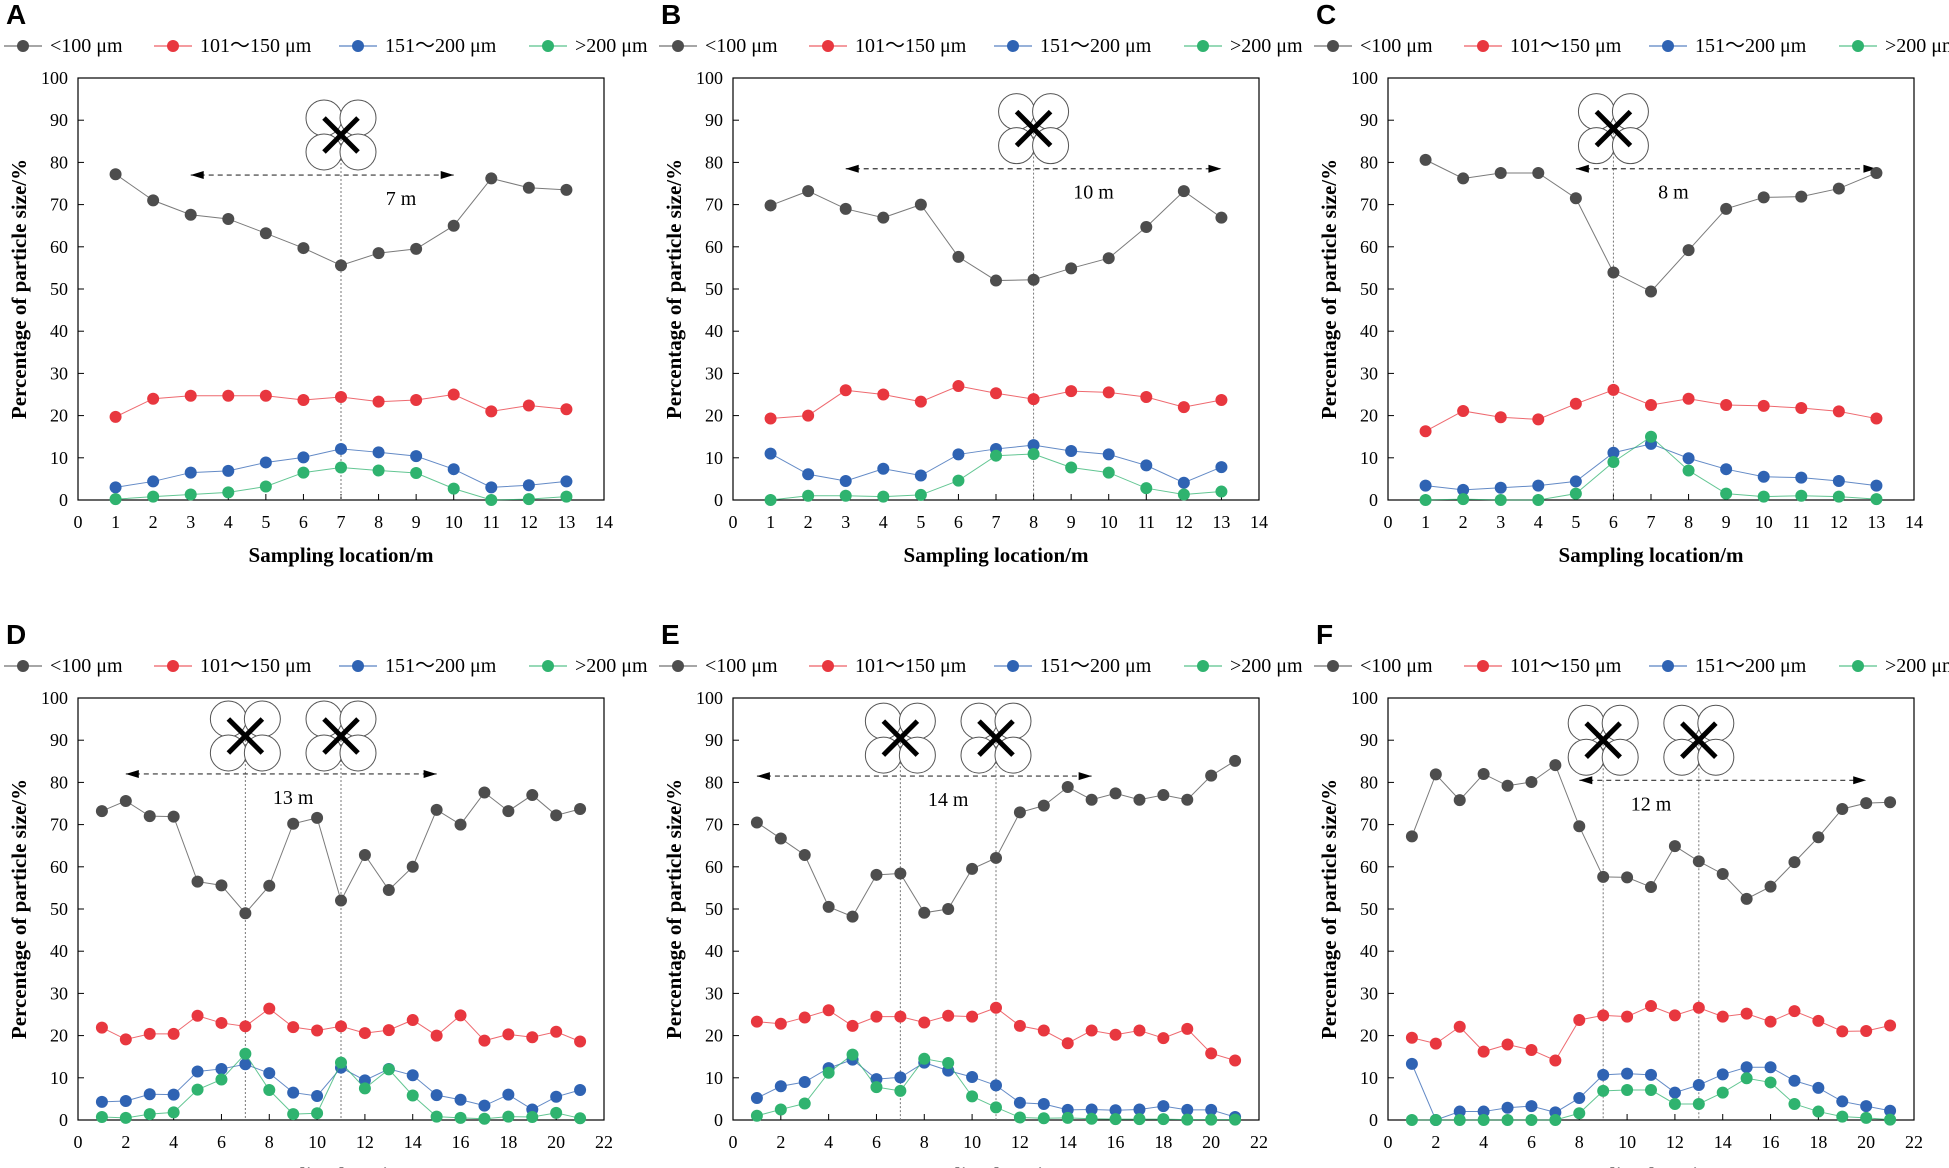 The height and width of the screenshot is (1168, 1949). I want to click on legend-entry: >200 μm, so click(611, 46).